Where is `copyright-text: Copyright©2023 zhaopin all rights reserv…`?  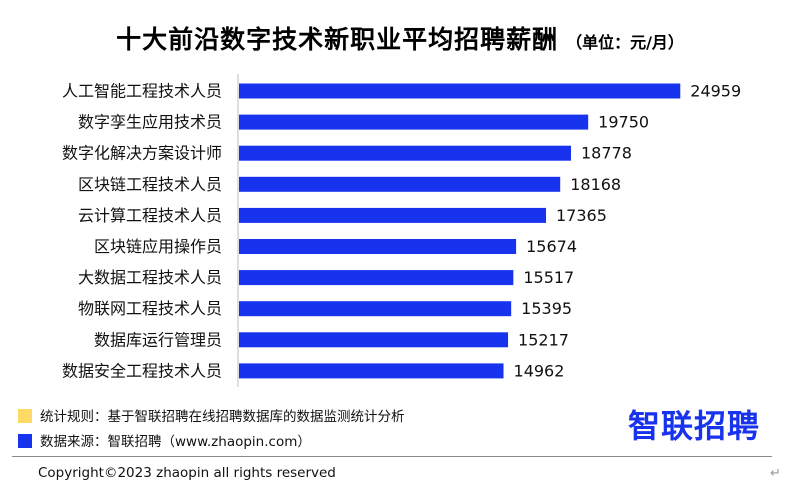
copyright-text: Copyright©2023 zhaopin all rights reserv… is located at coordinates (187, 473).